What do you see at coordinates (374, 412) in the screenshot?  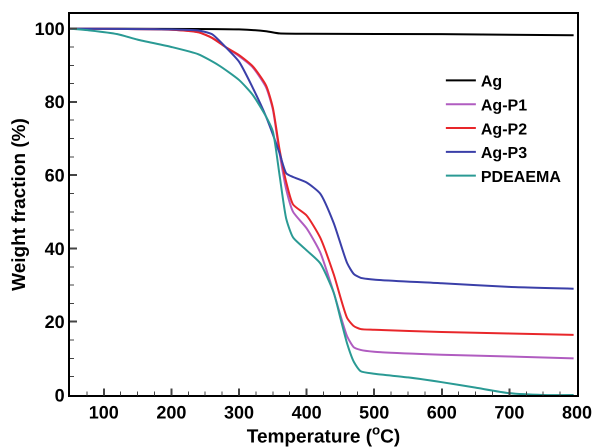 I see `x-tick-label: 500` at bounding box center [374, 412].